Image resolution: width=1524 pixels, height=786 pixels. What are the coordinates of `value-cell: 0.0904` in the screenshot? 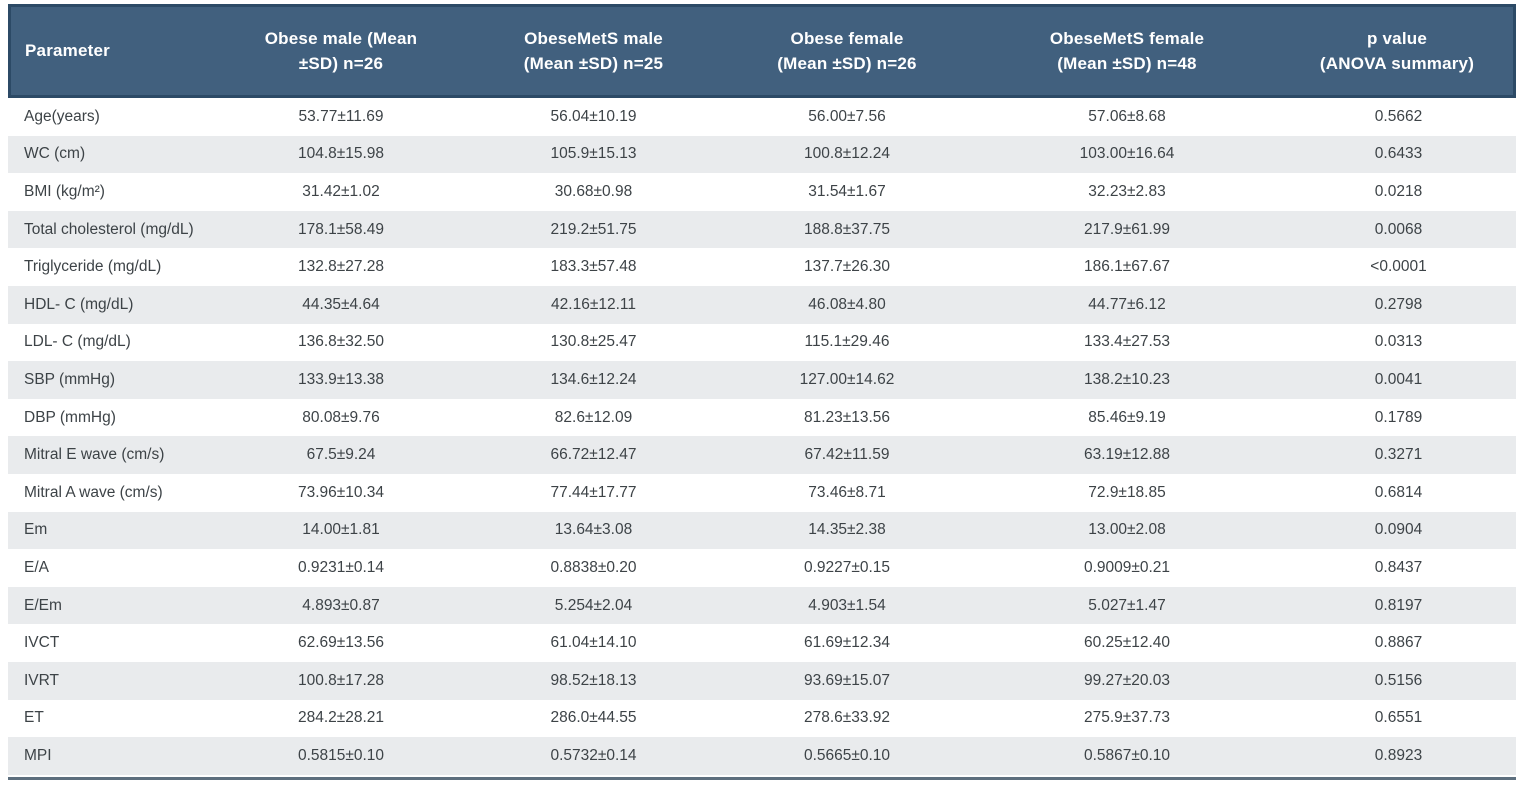 It's located at (1398, 530).